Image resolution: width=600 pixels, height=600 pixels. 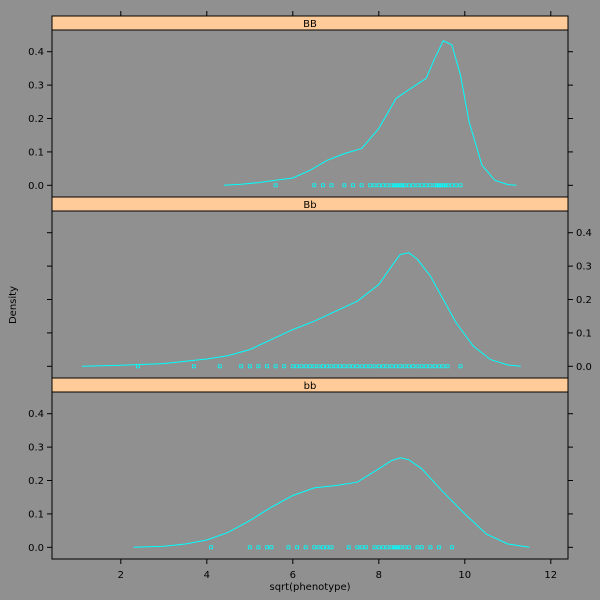 I want to click on density-line-Bb, so click(x=301, y=309).